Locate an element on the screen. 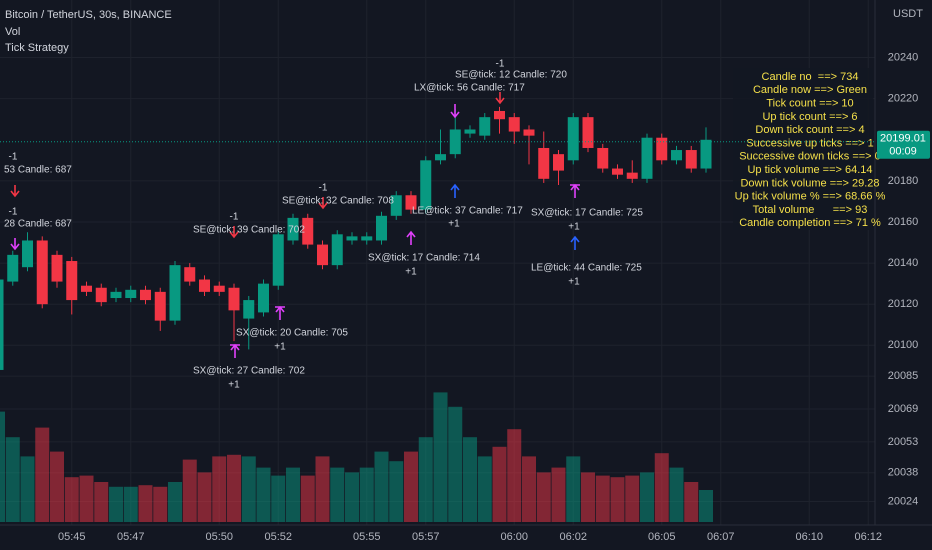 The image size is (932, 550). y-tick-label: 20069 is located at coordinates (903, 409).